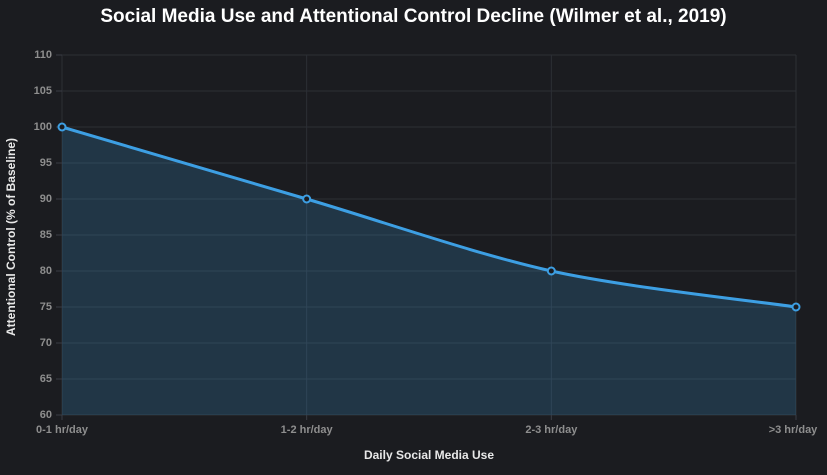  I want to click on data-point-2-3 hr/day, so click(551, 271).